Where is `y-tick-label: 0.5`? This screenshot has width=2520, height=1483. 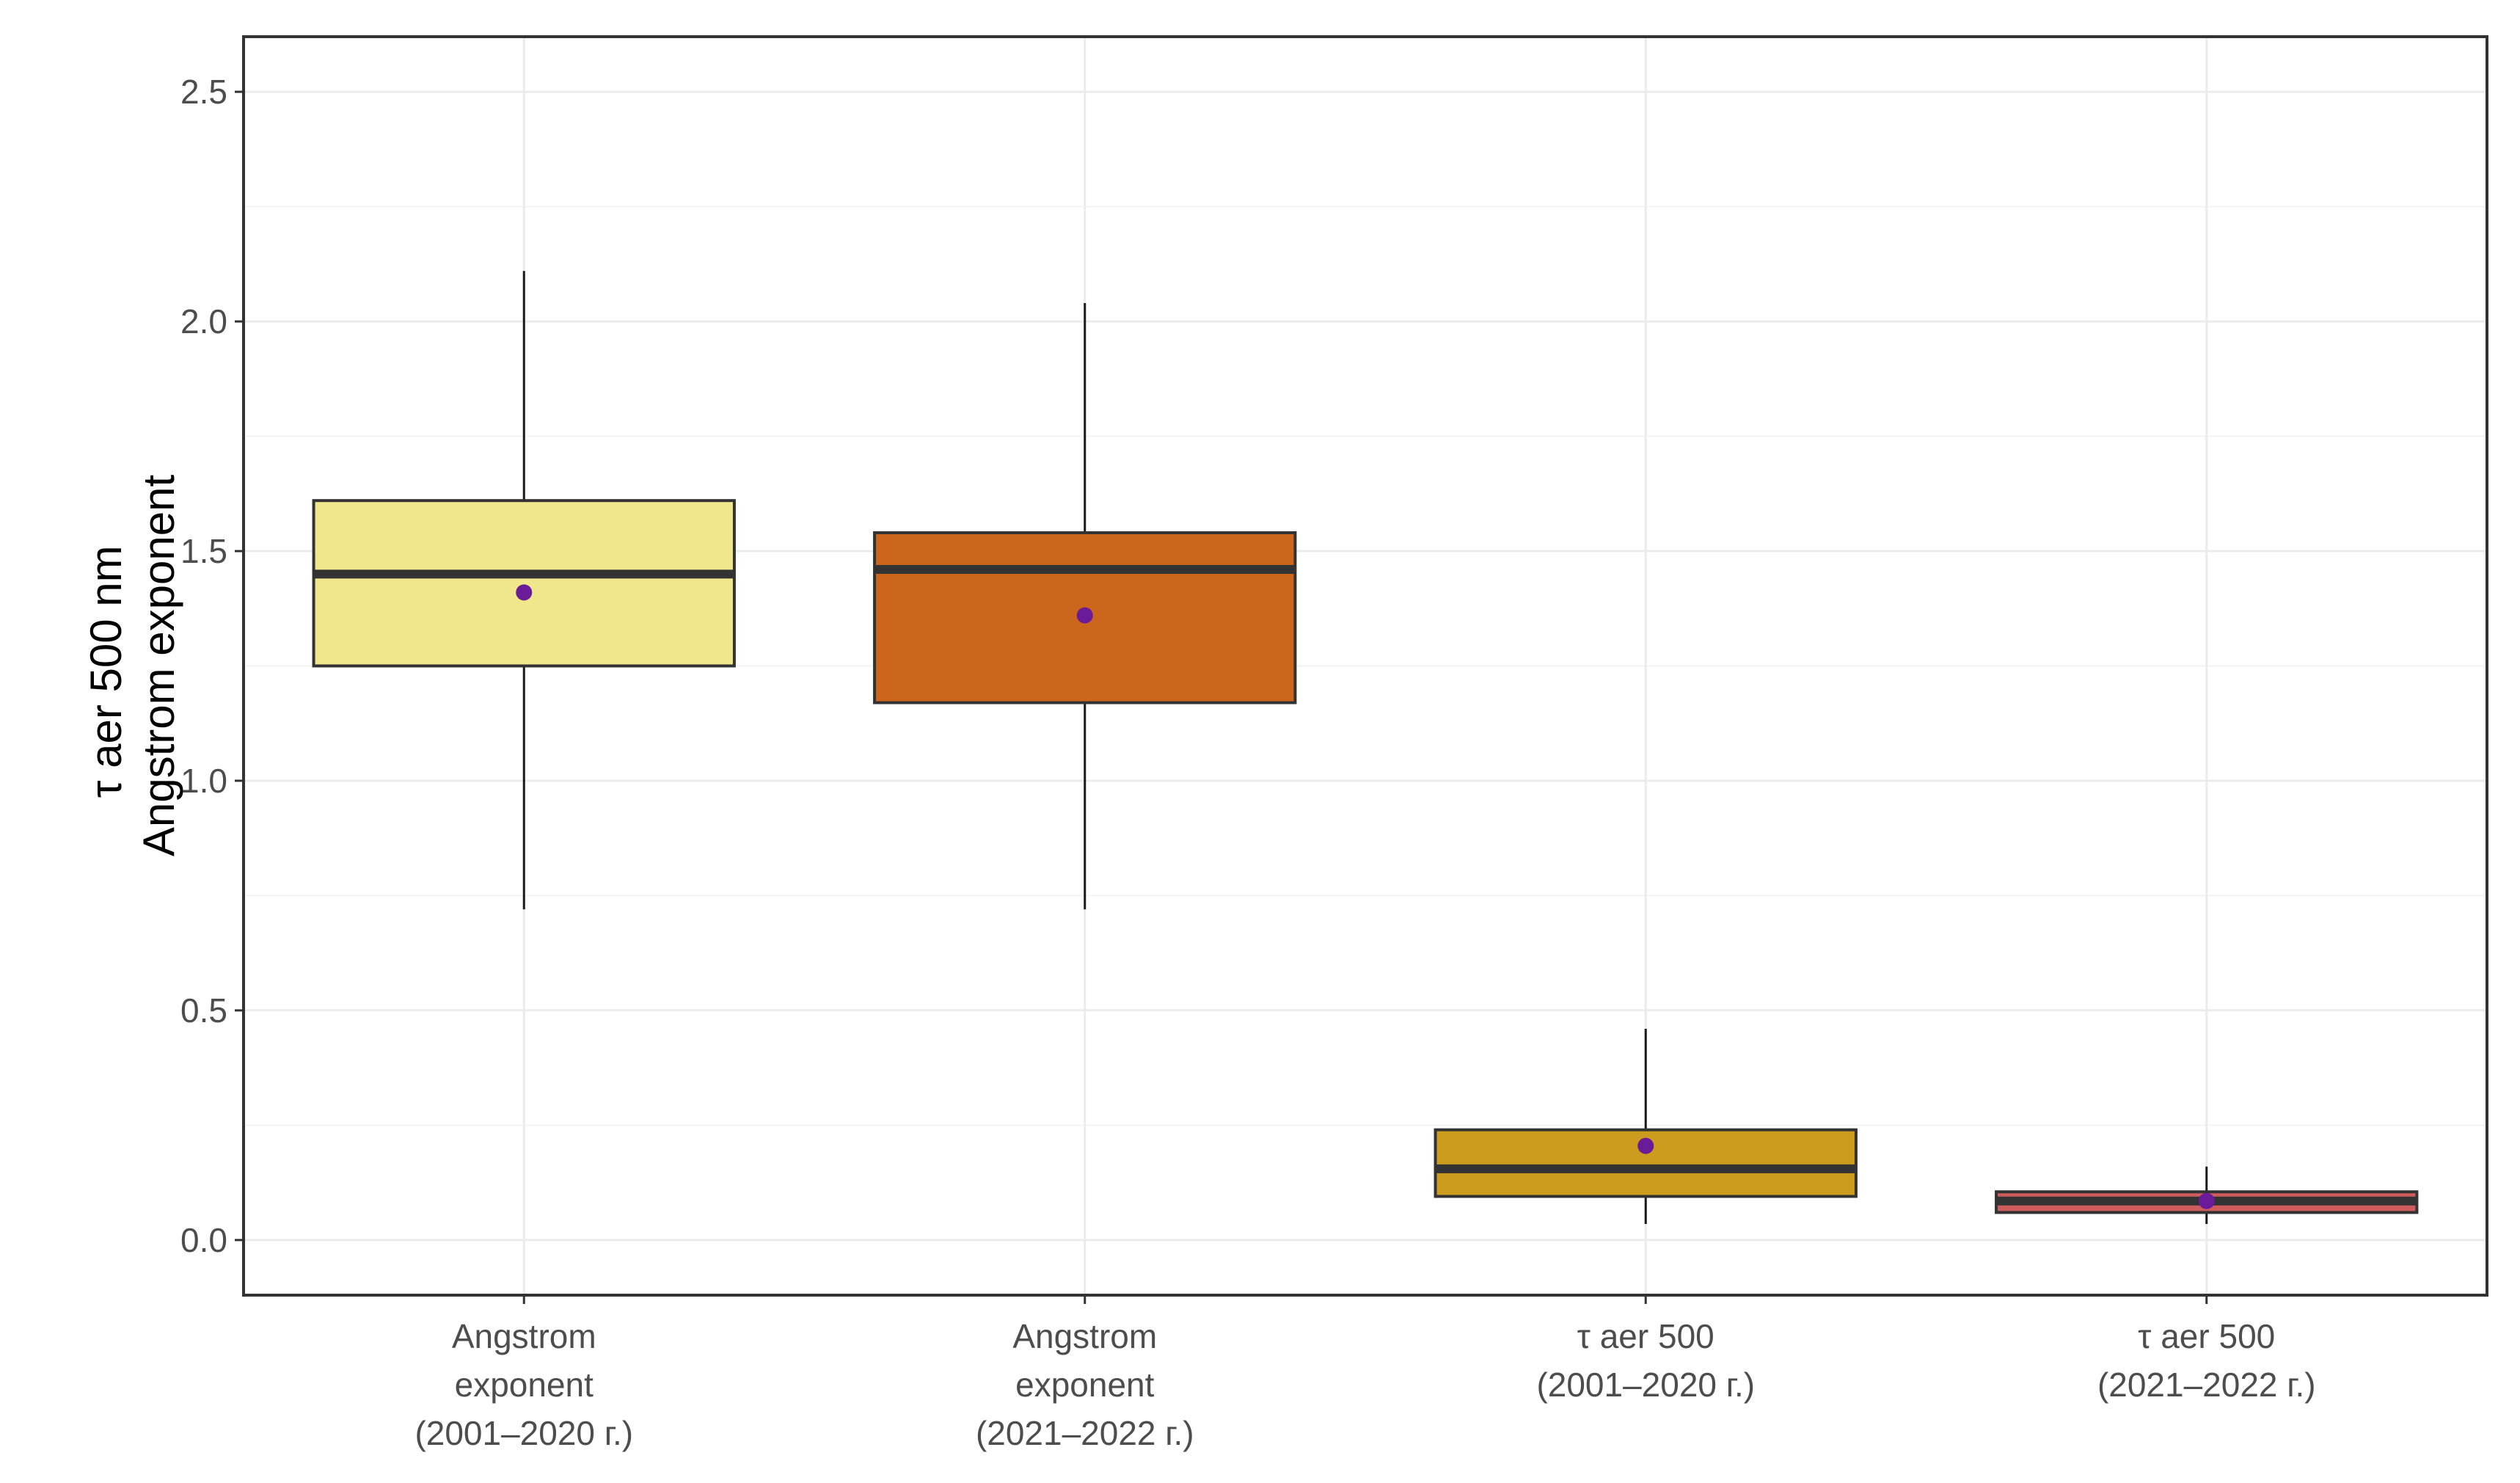 y-tick-label: 0.5 is located at coordinates (204, 1010).